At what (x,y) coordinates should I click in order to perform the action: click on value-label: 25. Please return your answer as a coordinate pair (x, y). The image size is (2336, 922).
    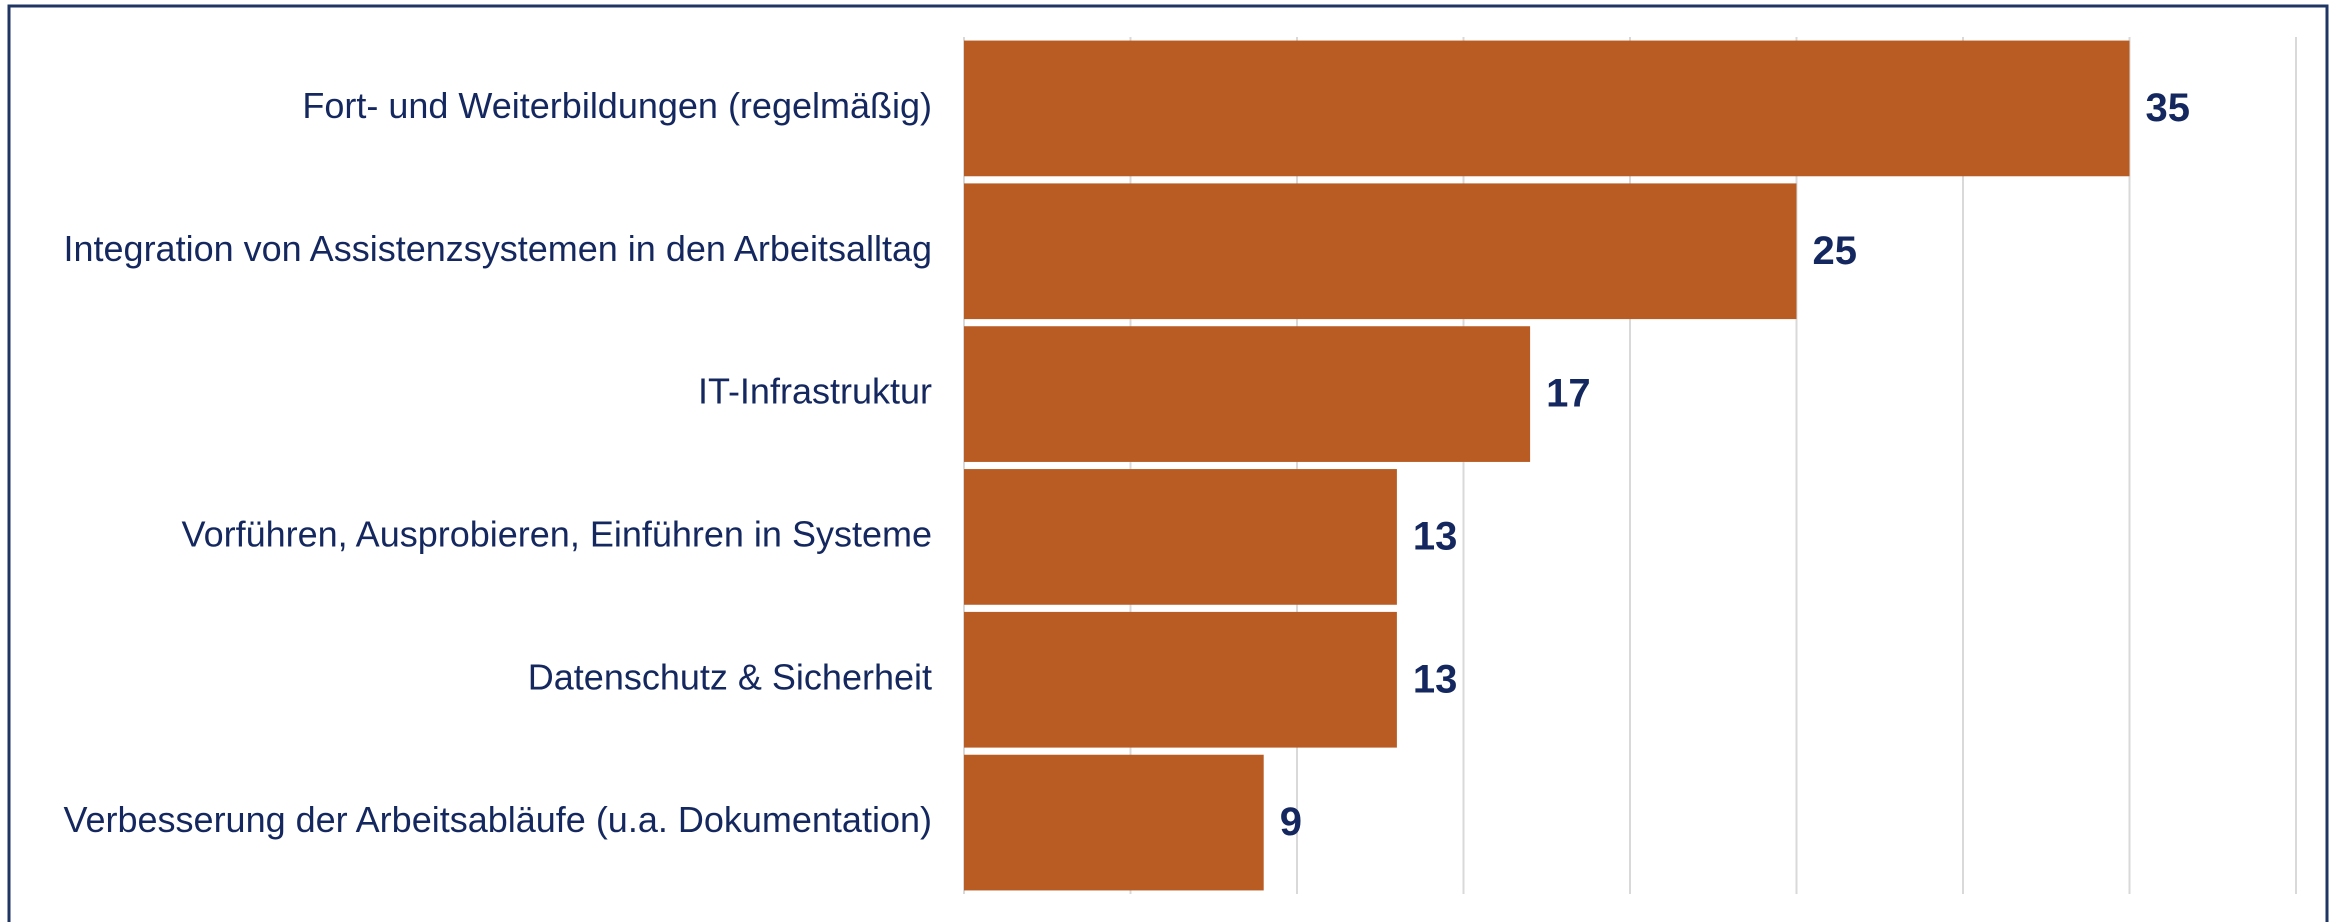
    Looking at the image, I should click on (1835, 251).